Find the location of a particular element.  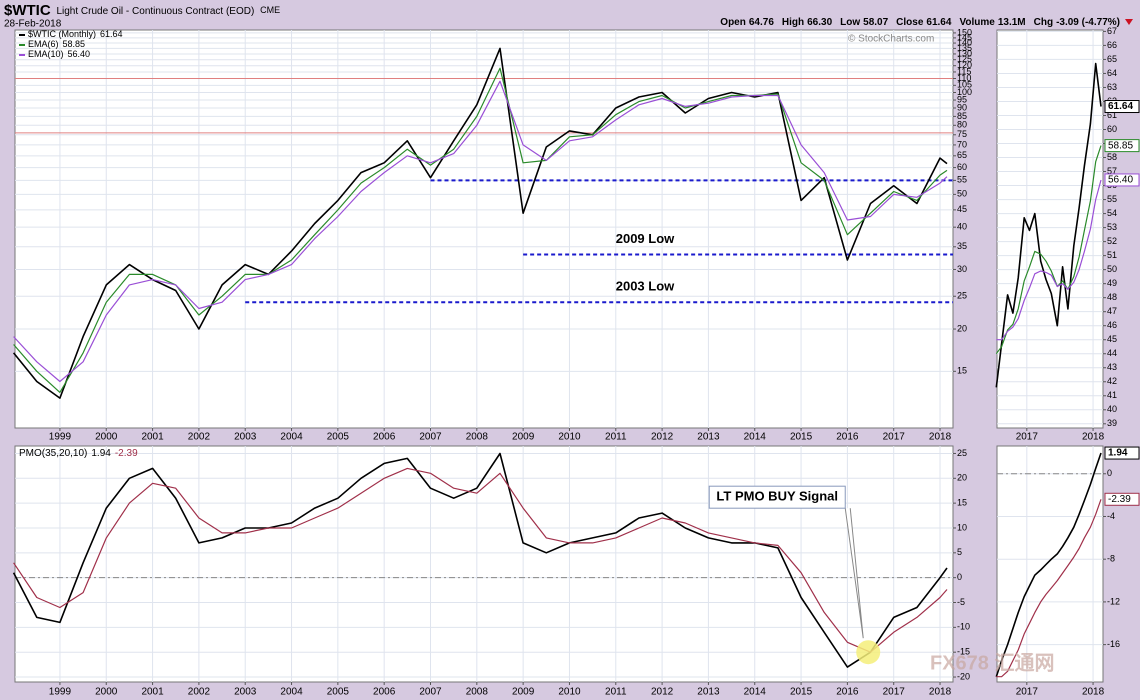

quote-label: Volume is located at coordinates (977, 22).